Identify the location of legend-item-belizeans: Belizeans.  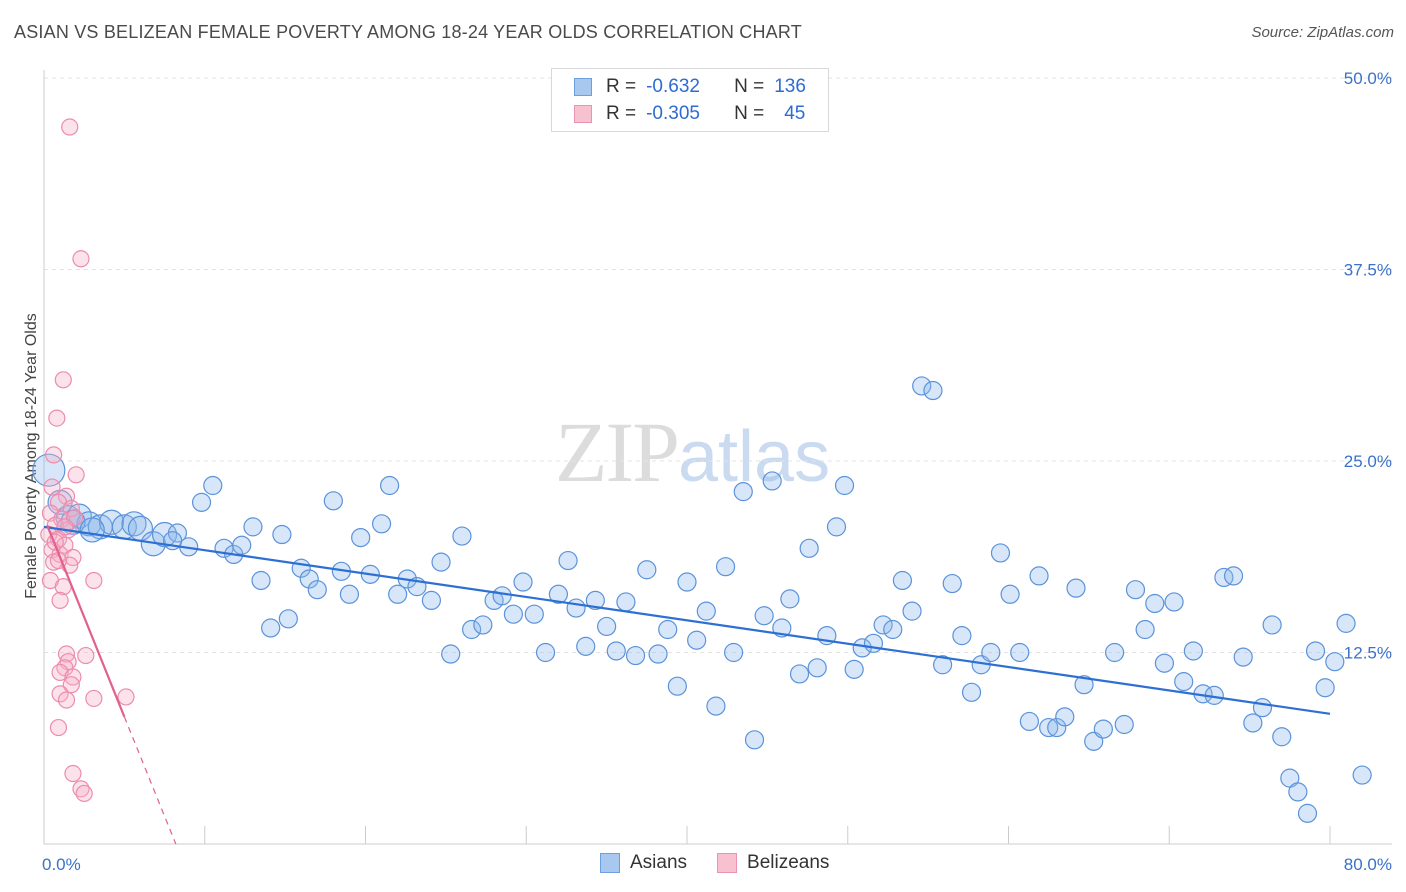
(773, 863).